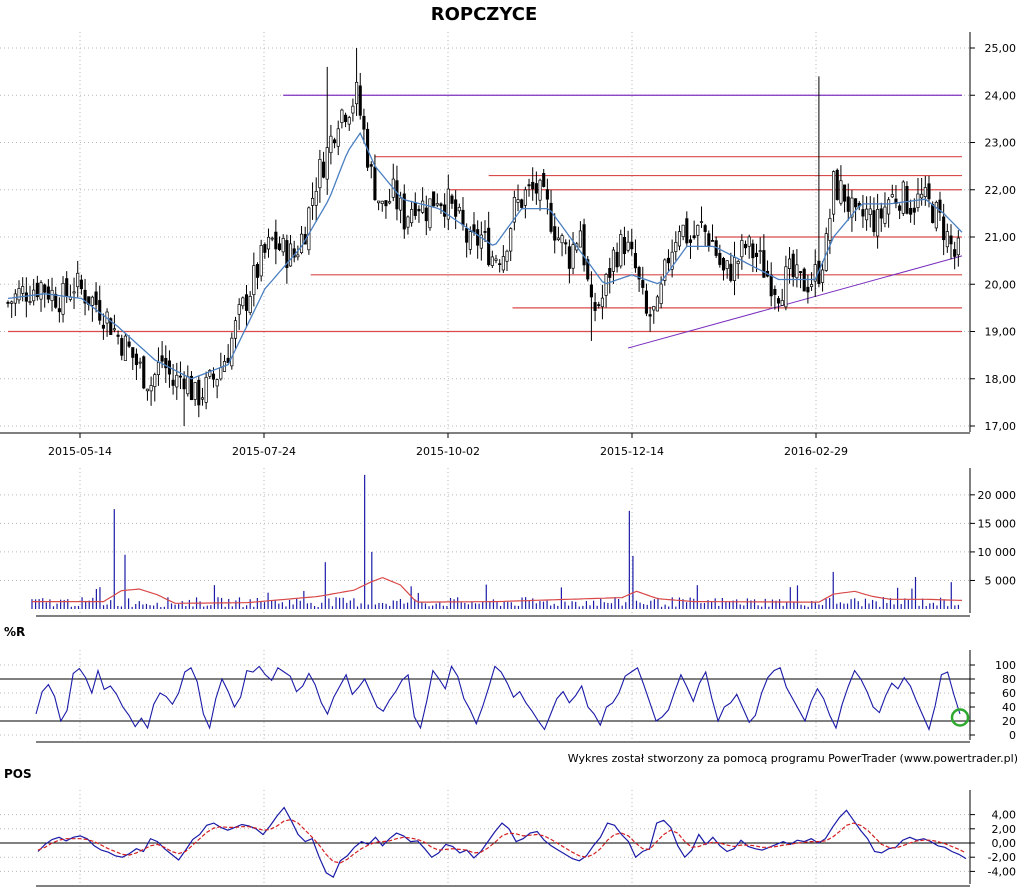 This screenshot has height=889, width=1024. What do you see at coordinates (1001, 143) in the screenshot?
I see `price-ytick-label-2: 23,00` at bounding box center [1001, 143].